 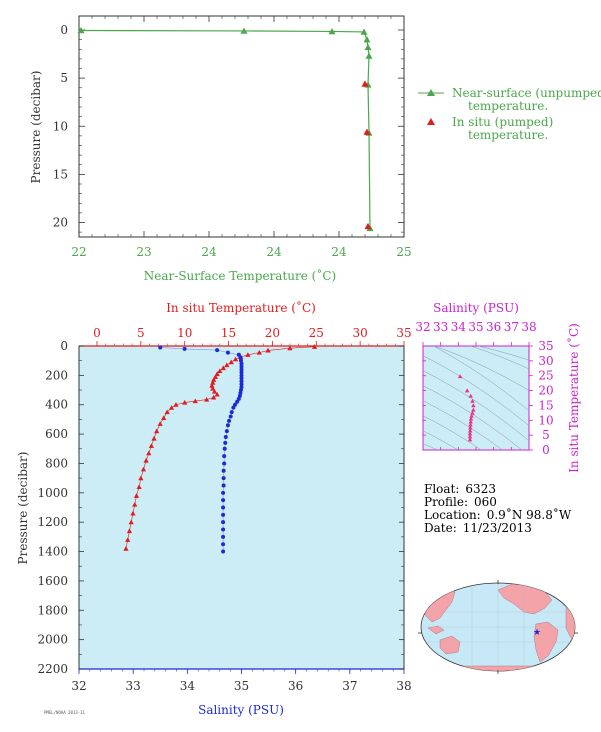 I want to click on temperature-axis-label: In situ Temperature (˚C), so click(x=241, y=307).